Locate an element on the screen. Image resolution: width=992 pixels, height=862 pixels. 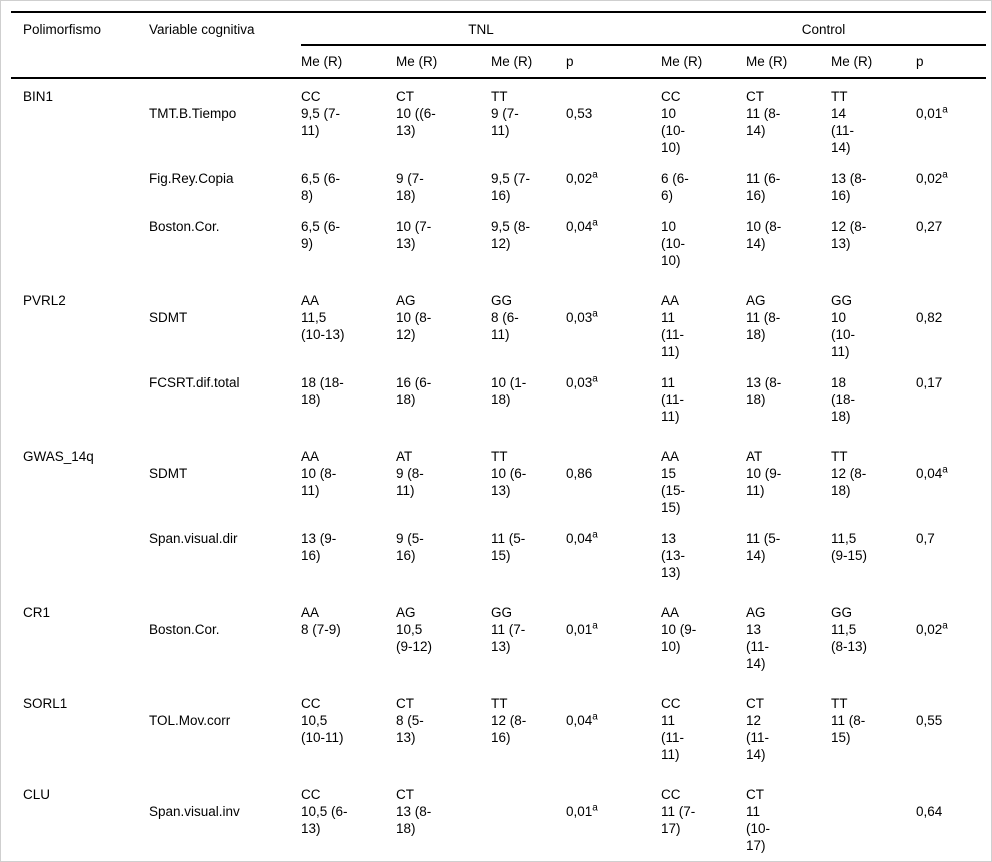
median-range-cell: 11 (10- 17) is located at coordinates (758, 828).